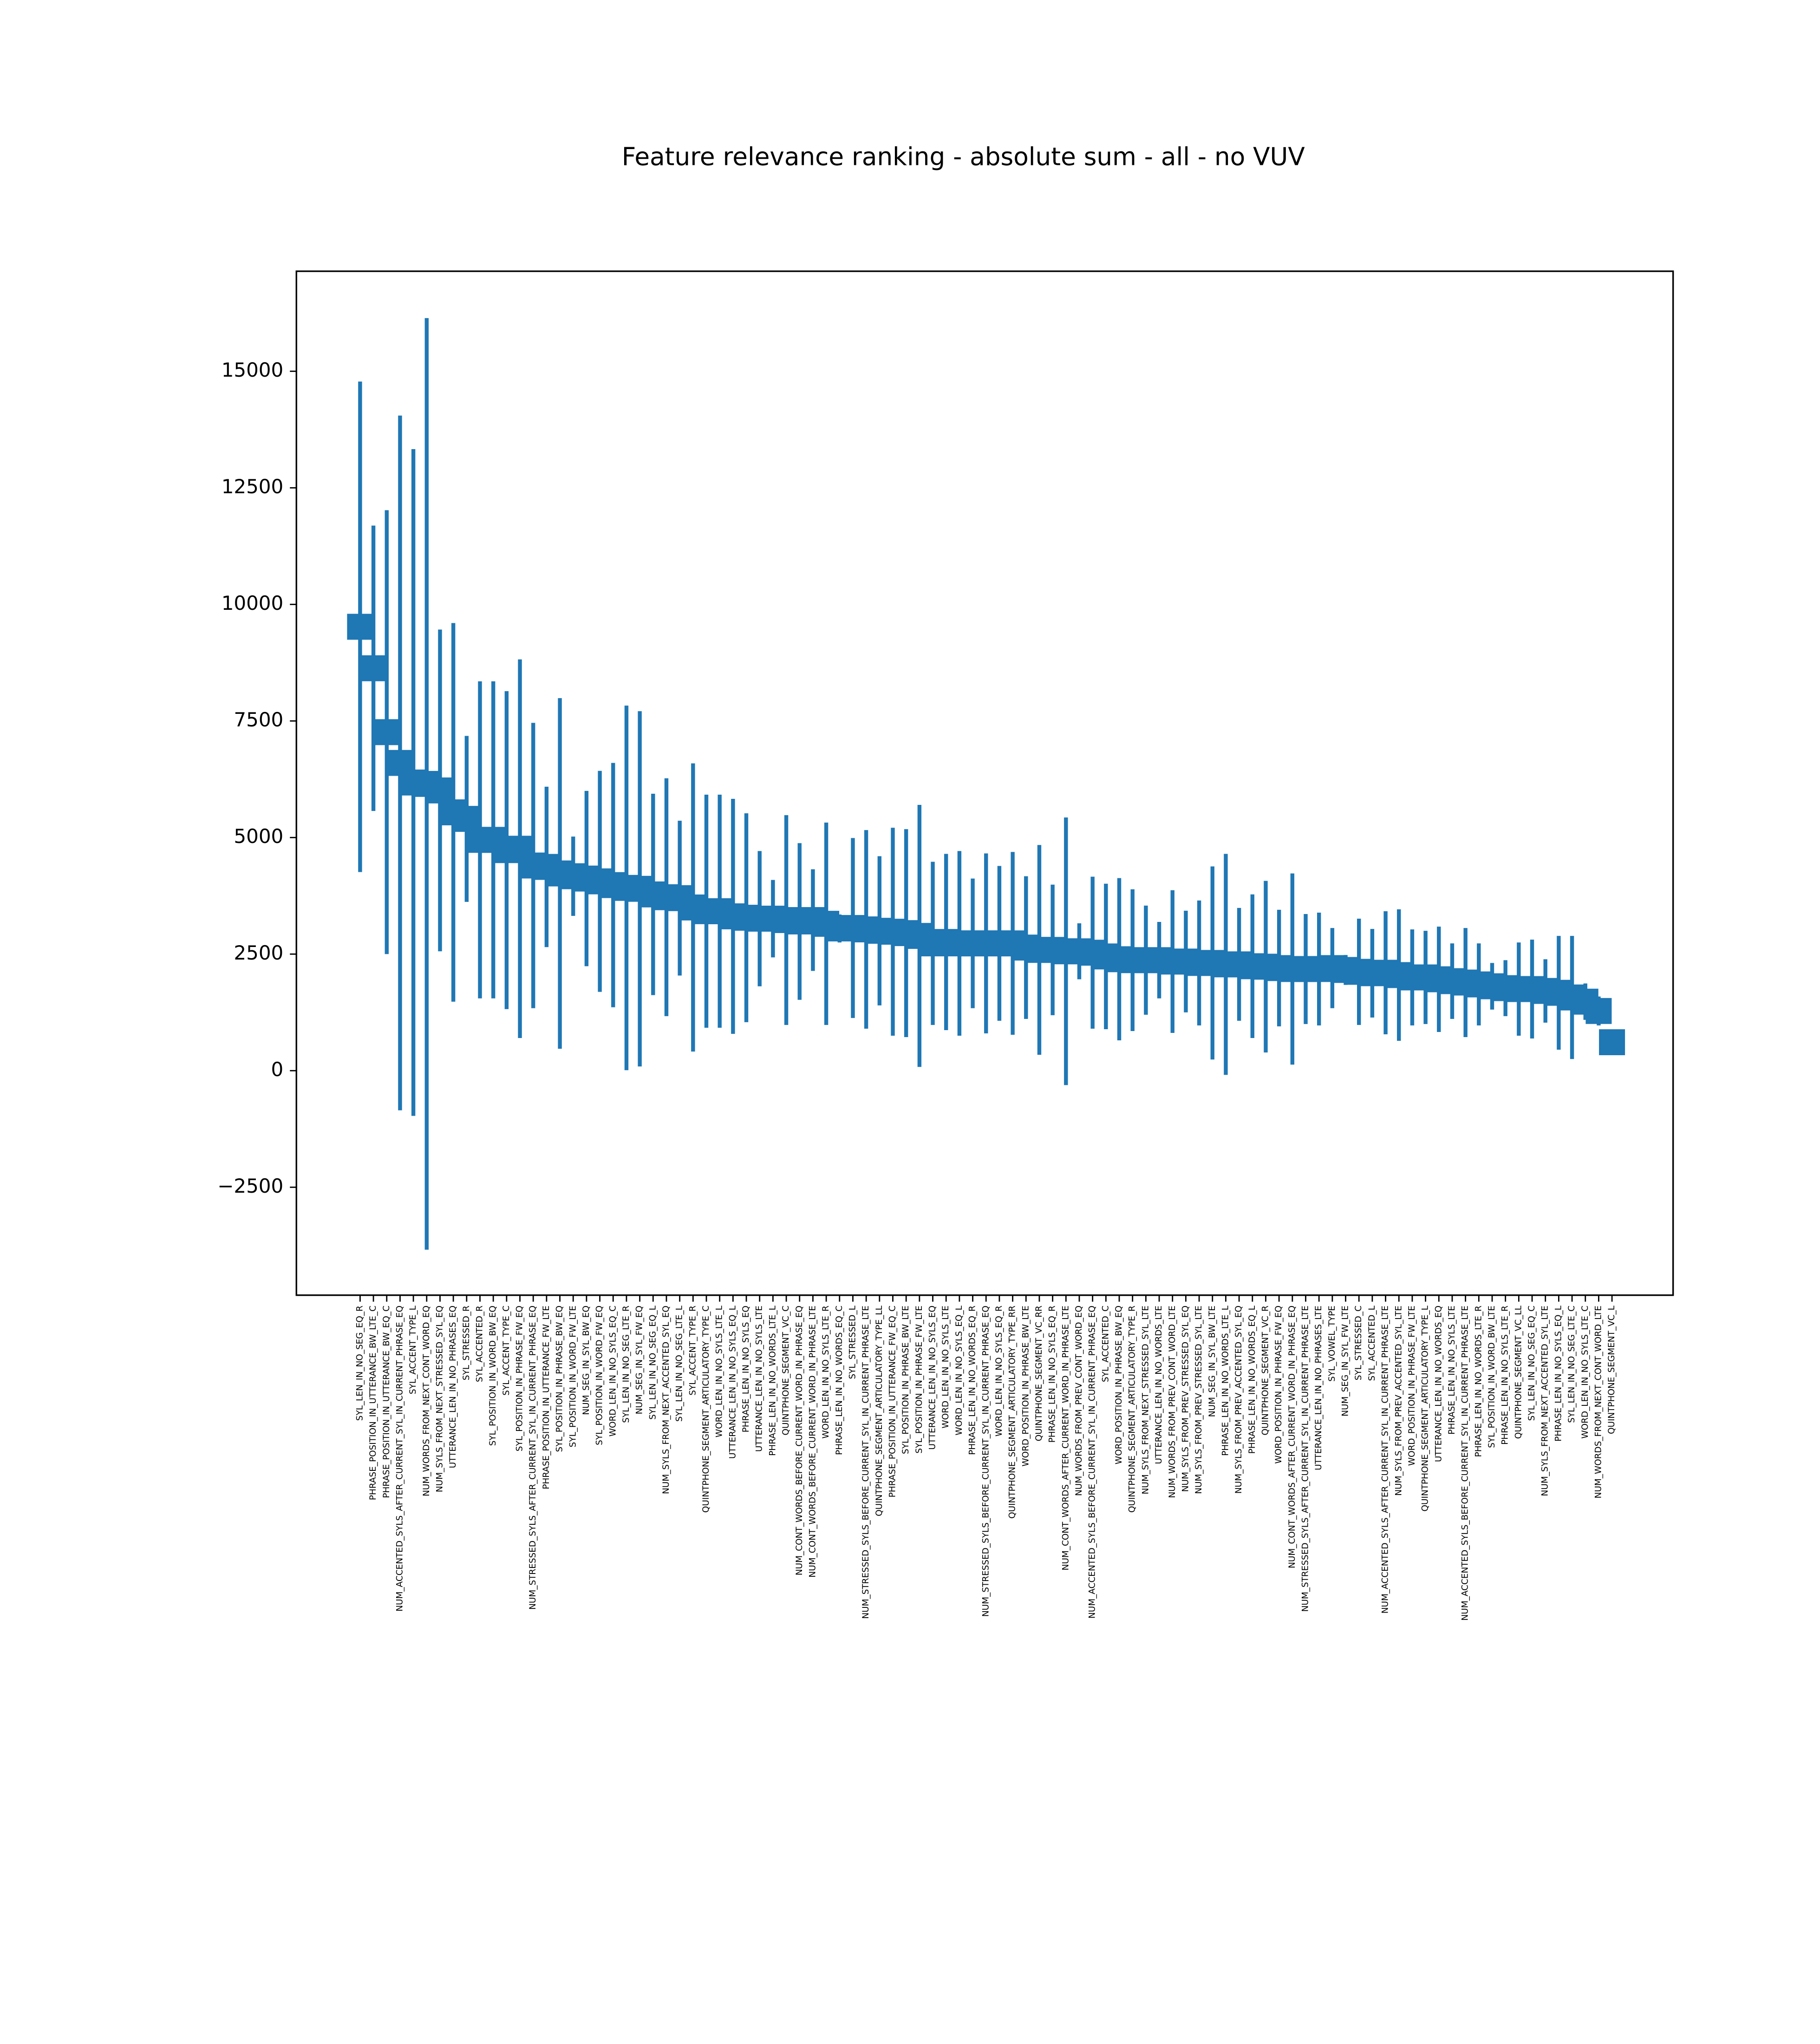 Image resolution: width=1820 pixels, height=2044 pixels. I want to click on x-tick-label: WORD_LEN_IN_NO_SYLS_EQ_R, so click(999, 1371).